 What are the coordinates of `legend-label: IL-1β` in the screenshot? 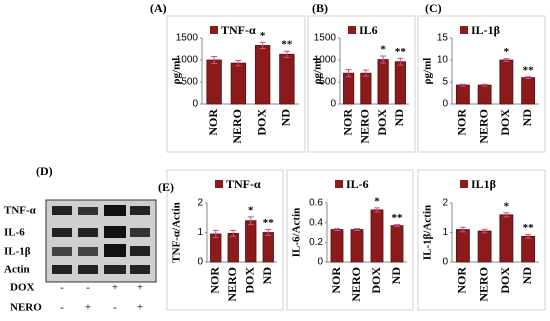 It's located at (485, 30).